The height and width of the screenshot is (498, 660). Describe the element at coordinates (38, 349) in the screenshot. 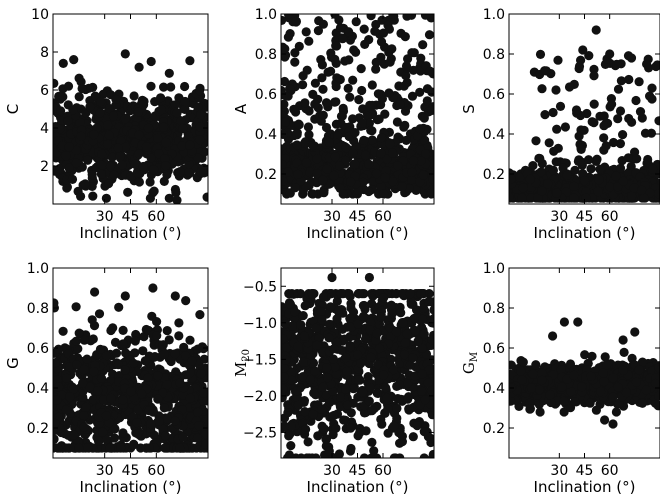

I see `y-tick-label: 0.6` at that location.